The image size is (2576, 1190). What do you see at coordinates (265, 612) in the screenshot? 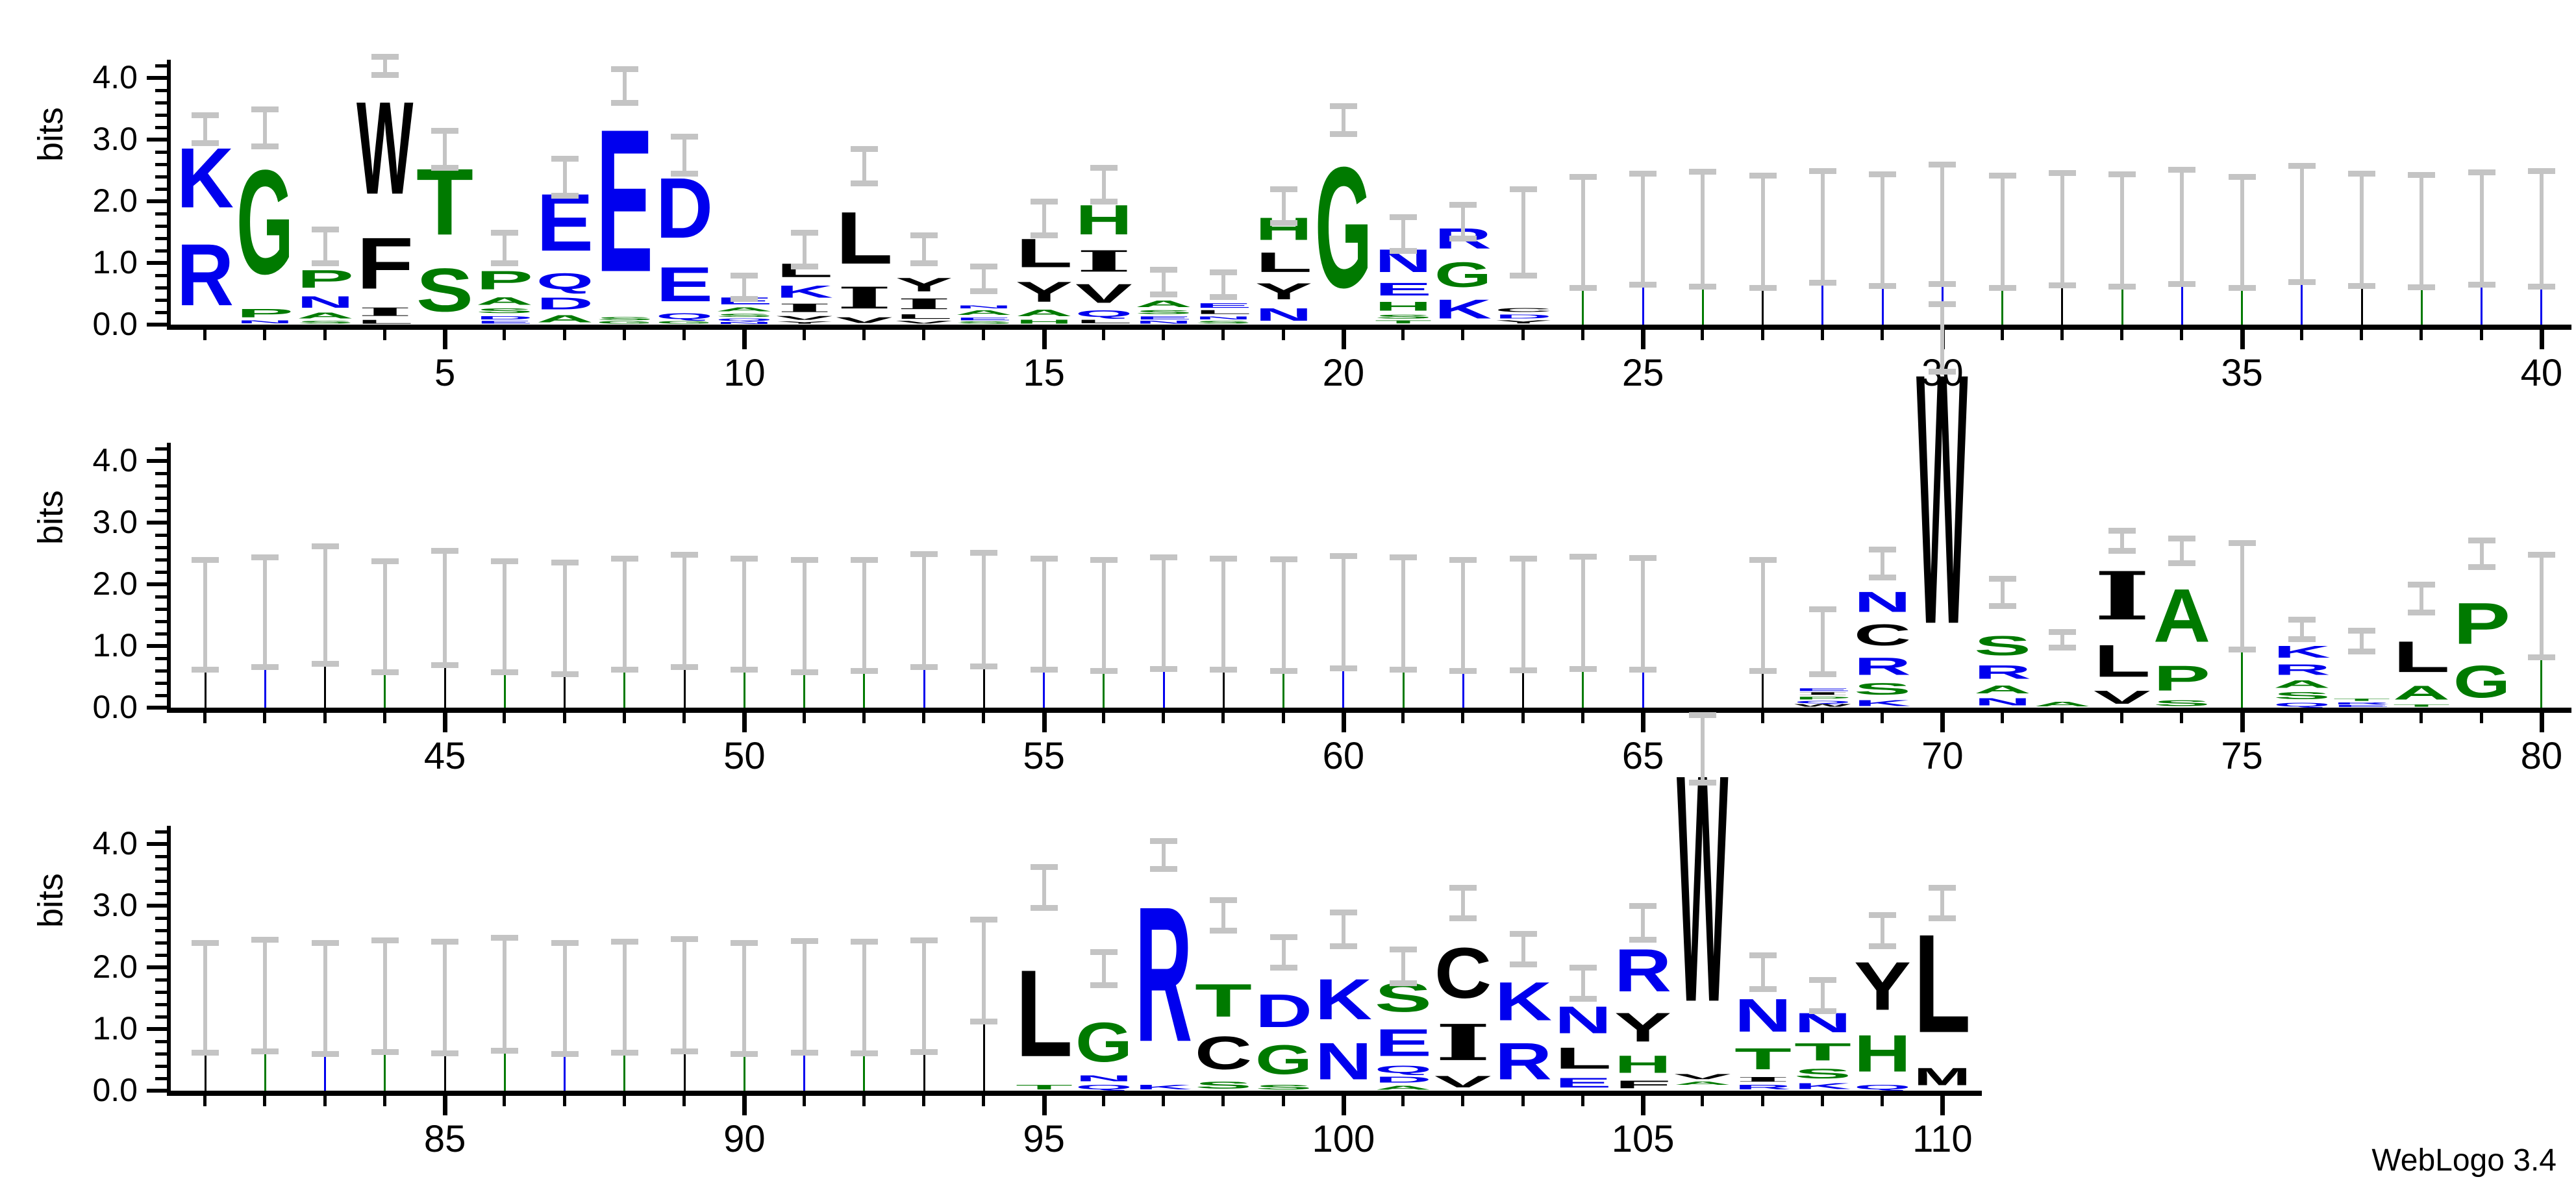
I see `error-bar-42-line` at bounding box center [265, 612].